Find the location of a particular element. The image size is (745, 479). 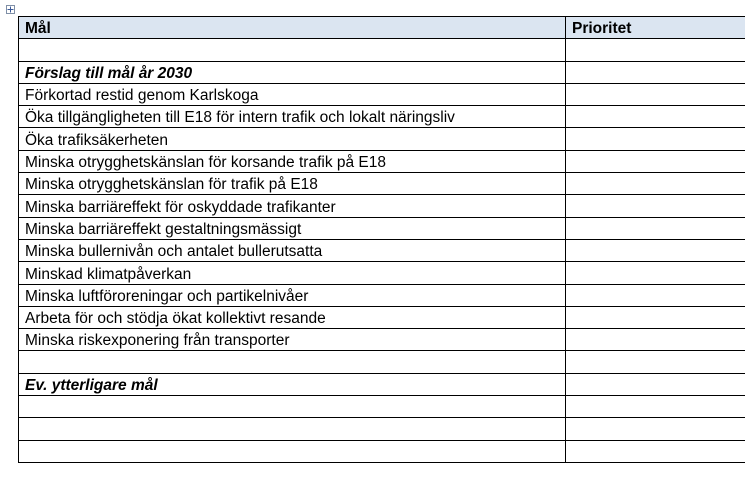

table-row: Minskad klimatpåverkan is located at coordinates (381, 273).